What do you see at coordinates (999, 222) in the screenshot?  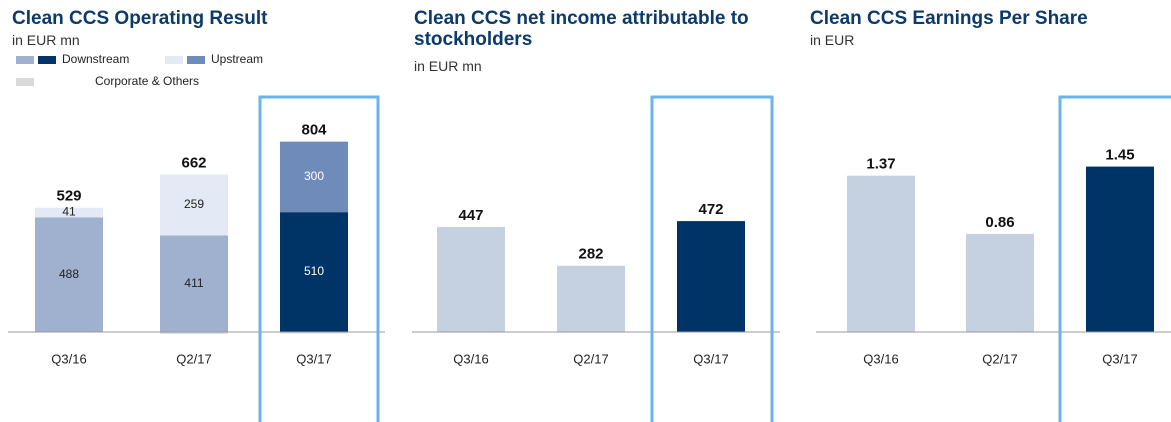 I see `value-label: 0.86` at bounding box center [999, 222].